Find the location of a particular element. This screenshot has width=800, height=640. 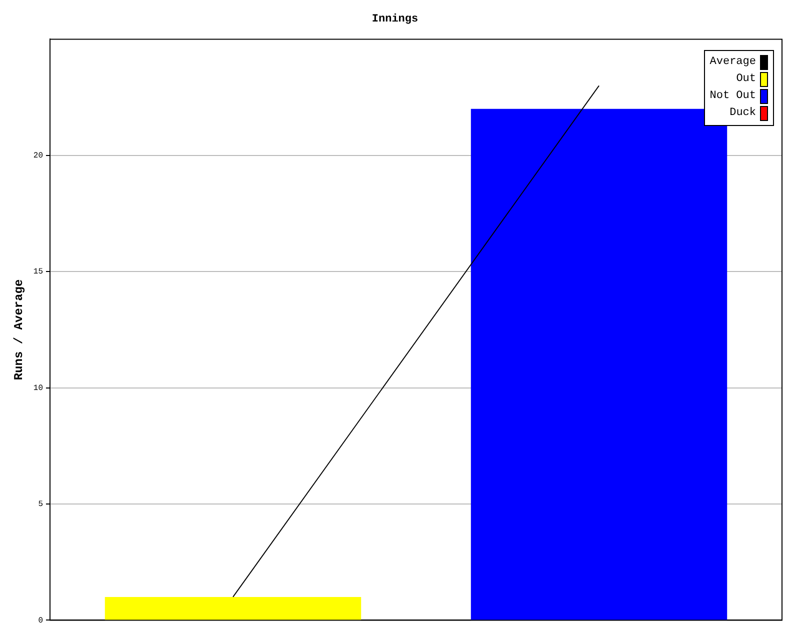

y-tick-label: 20 is located at coordinates (38, 156).